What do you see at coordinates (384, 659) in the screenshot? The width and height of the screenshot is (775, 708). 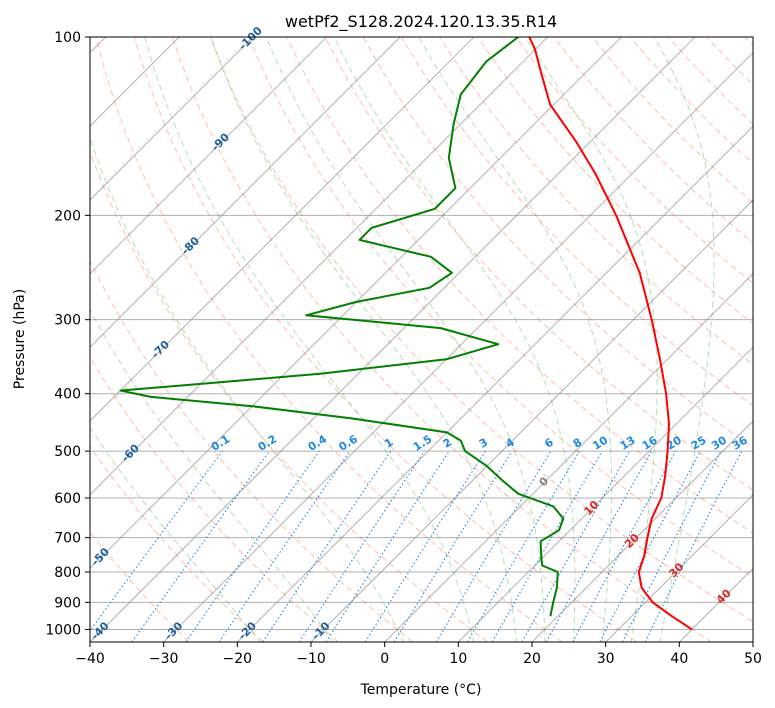 I see `x-tick-label: 0` at bounding box center [384, 659].